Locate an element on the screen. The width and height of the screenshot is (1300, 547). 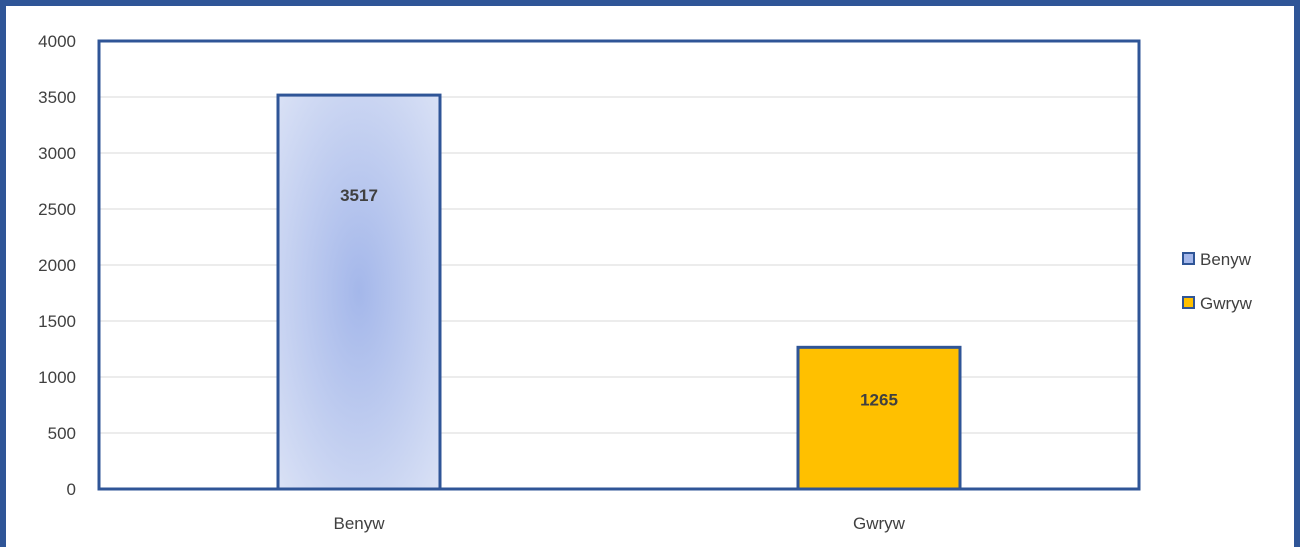
legend-label: Benyw is located at coordinates (1226, 259).